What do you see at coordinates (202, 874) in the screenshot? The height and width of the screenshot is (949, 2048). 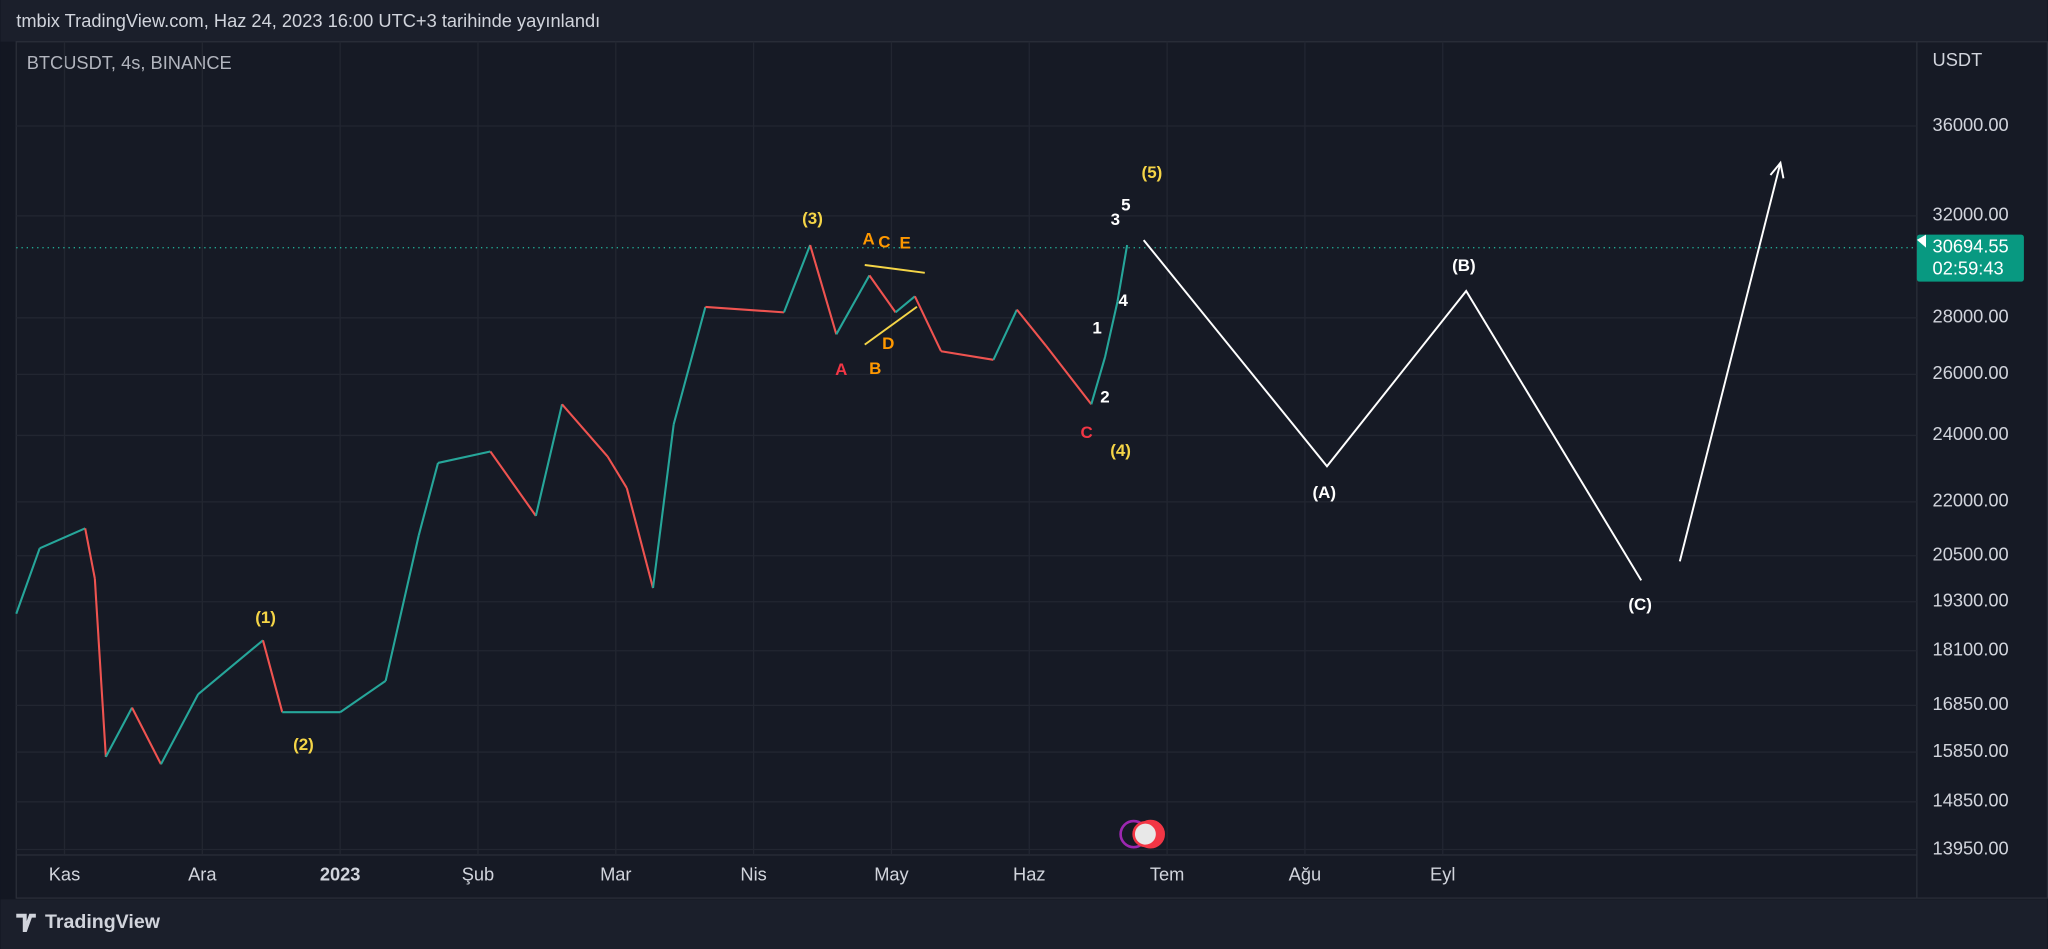 I see `x-tick-label: Ara` at bounding box center [202, 874].